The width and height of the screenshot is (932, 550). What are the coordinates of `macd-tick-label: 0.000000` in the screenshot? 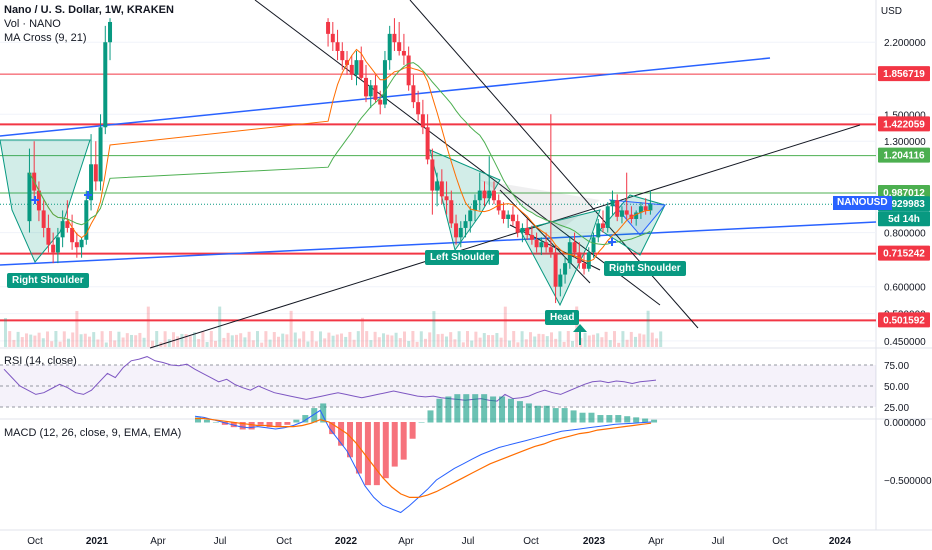 It's located at (905, 423).